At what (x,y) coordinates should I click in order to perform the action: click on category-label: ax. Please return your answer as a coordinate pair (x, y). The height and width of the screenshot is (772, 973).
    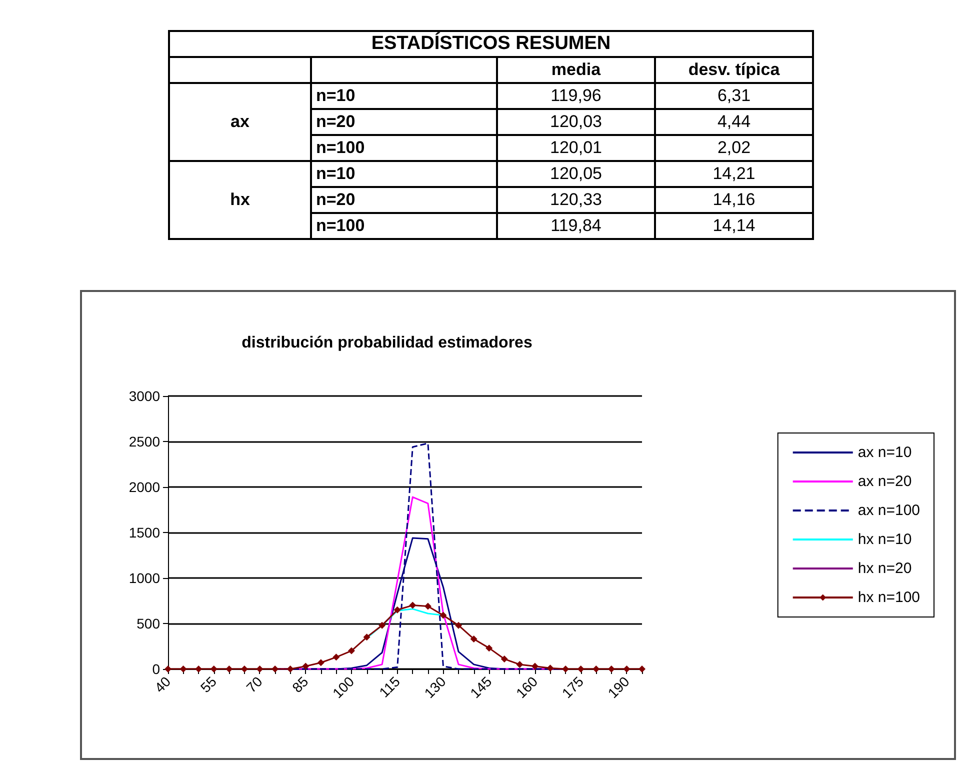
    Looking at the image, I should click on (240, 121).